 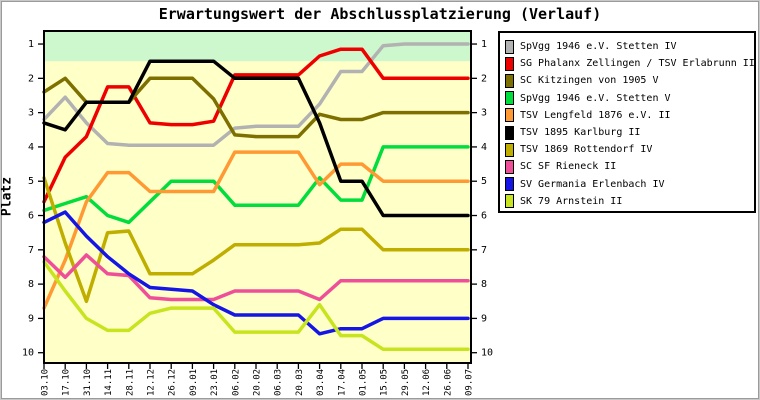 What do you see at coordinates (448, 382) in the screenshot?
I see `x-tick-label: 26.06` at bounding box center [448, 382].